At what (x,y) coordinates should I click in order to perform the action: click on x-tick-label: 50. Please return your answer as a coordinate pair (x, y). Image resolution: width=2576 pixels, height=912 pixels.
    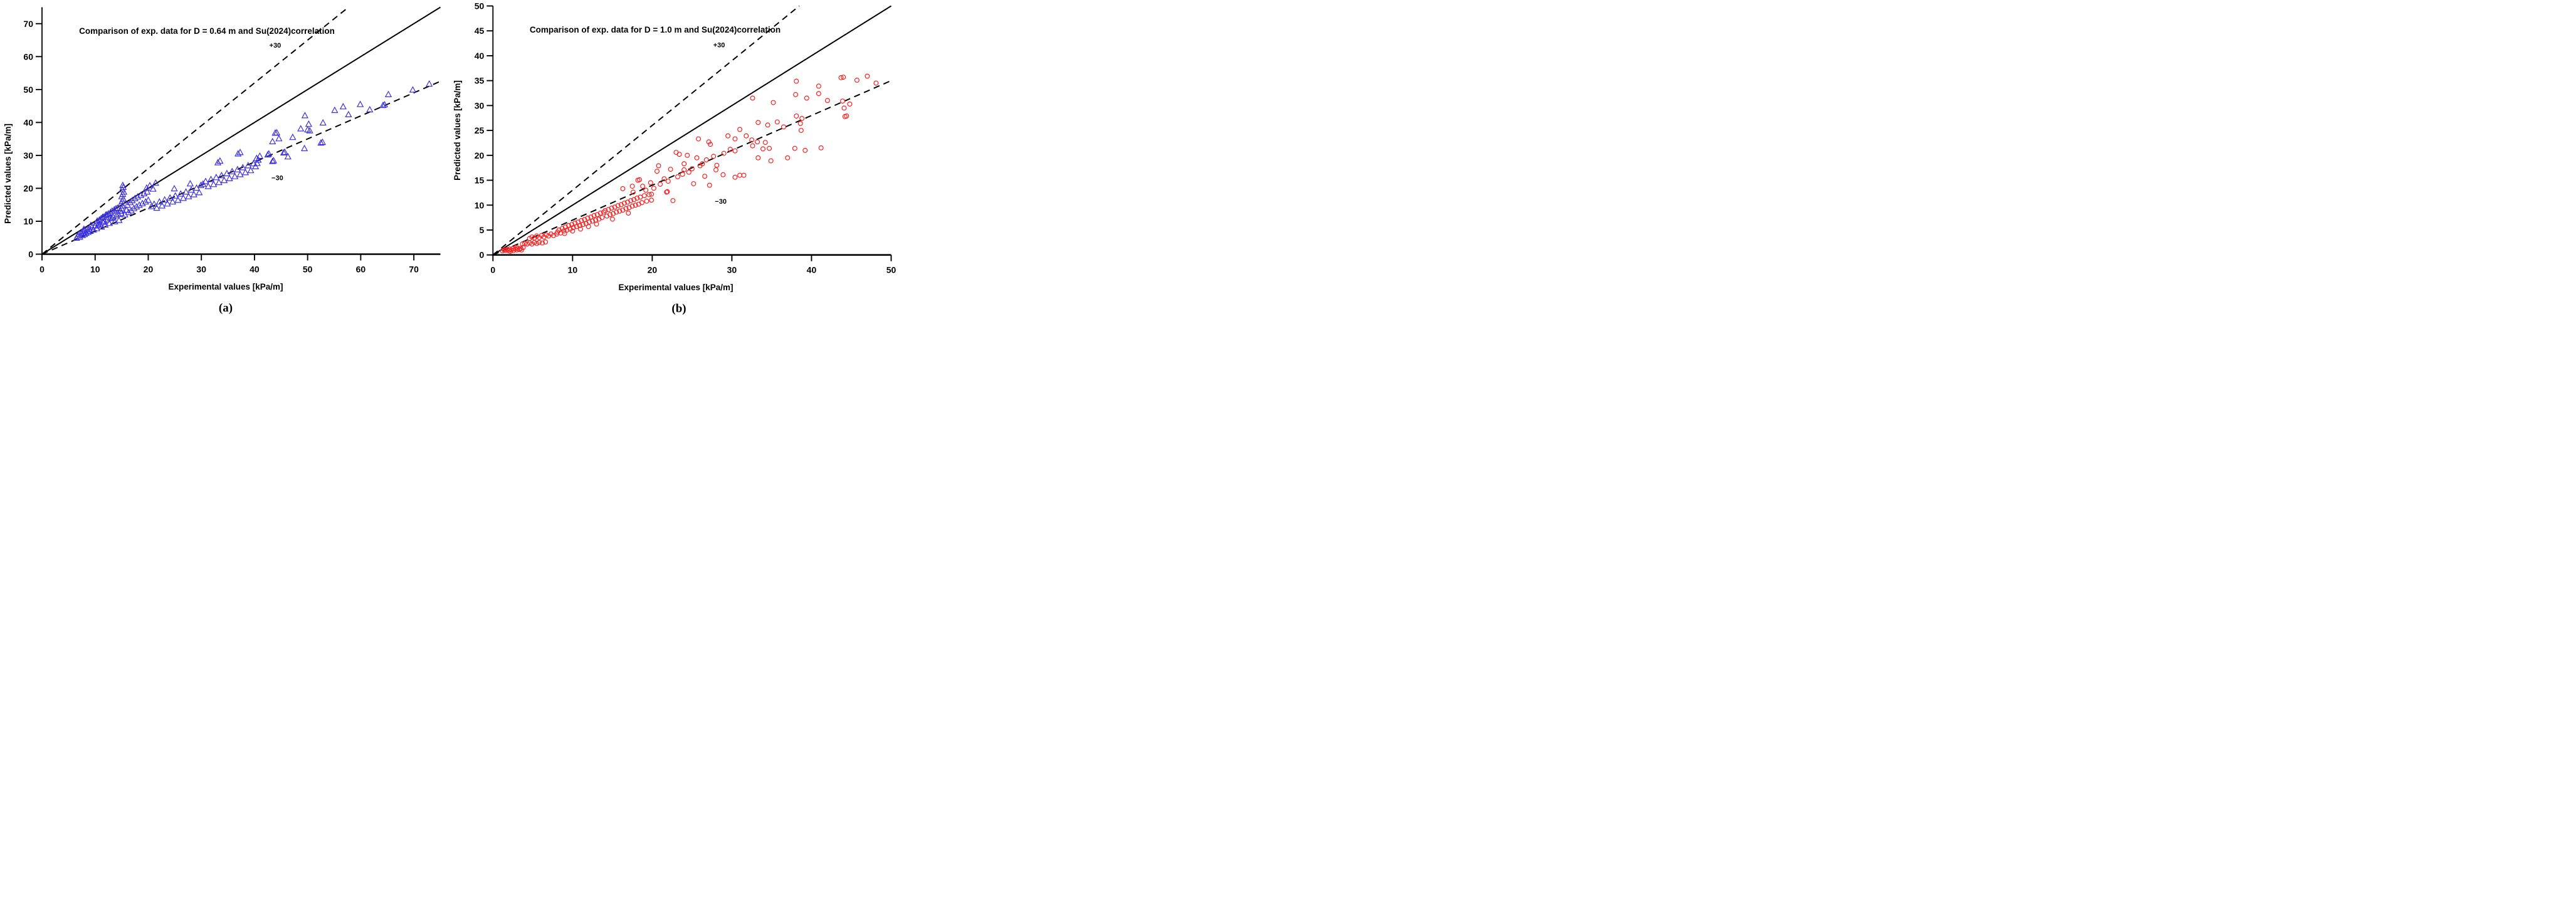
    Looking at the image, I should click on (891, 270).